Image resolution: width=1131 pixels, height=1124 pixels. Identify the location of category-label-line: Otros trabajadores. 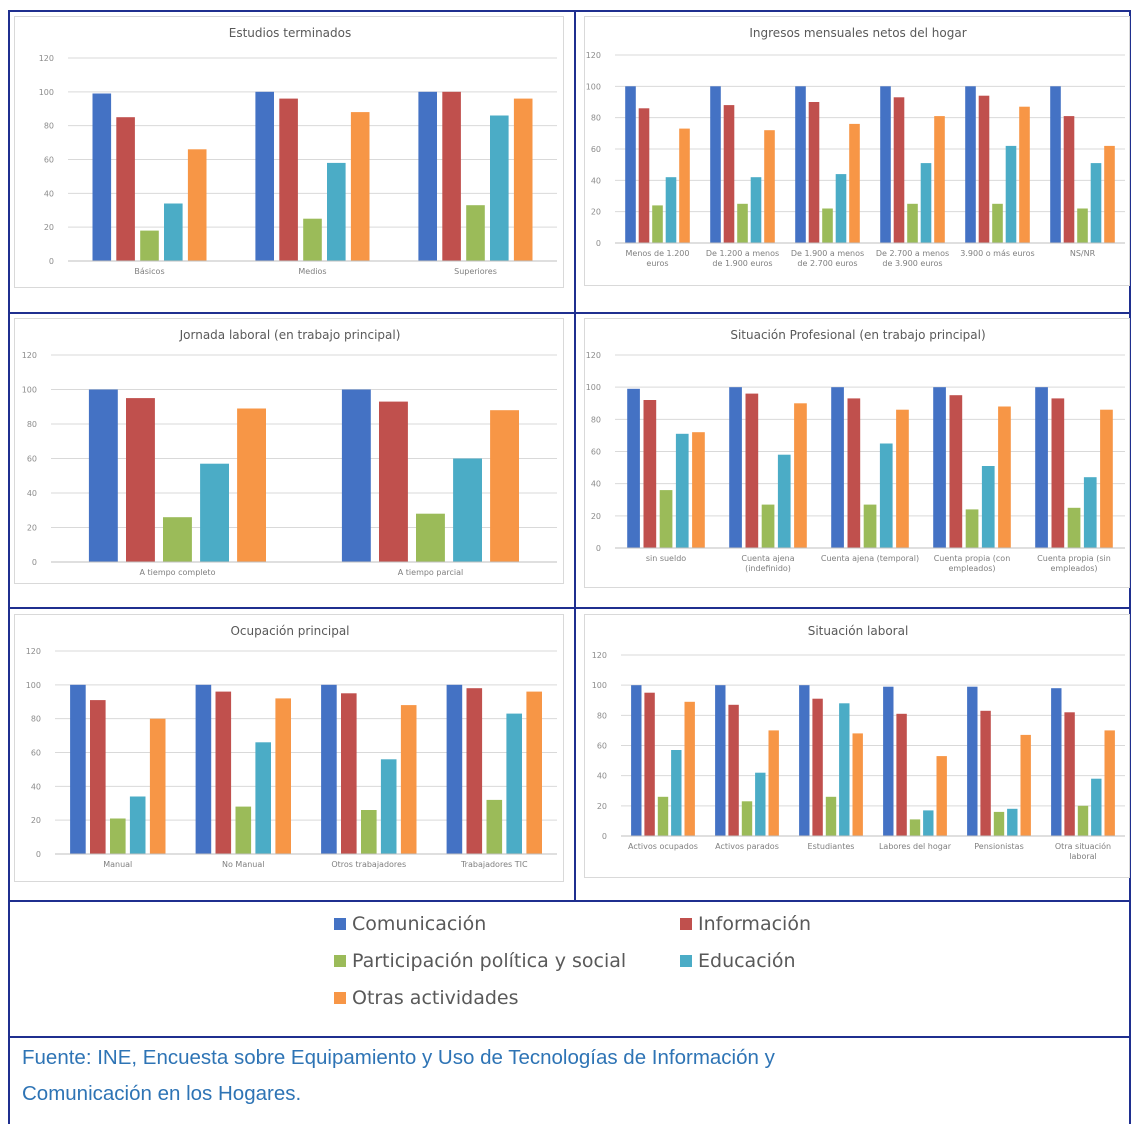
(368, 864).